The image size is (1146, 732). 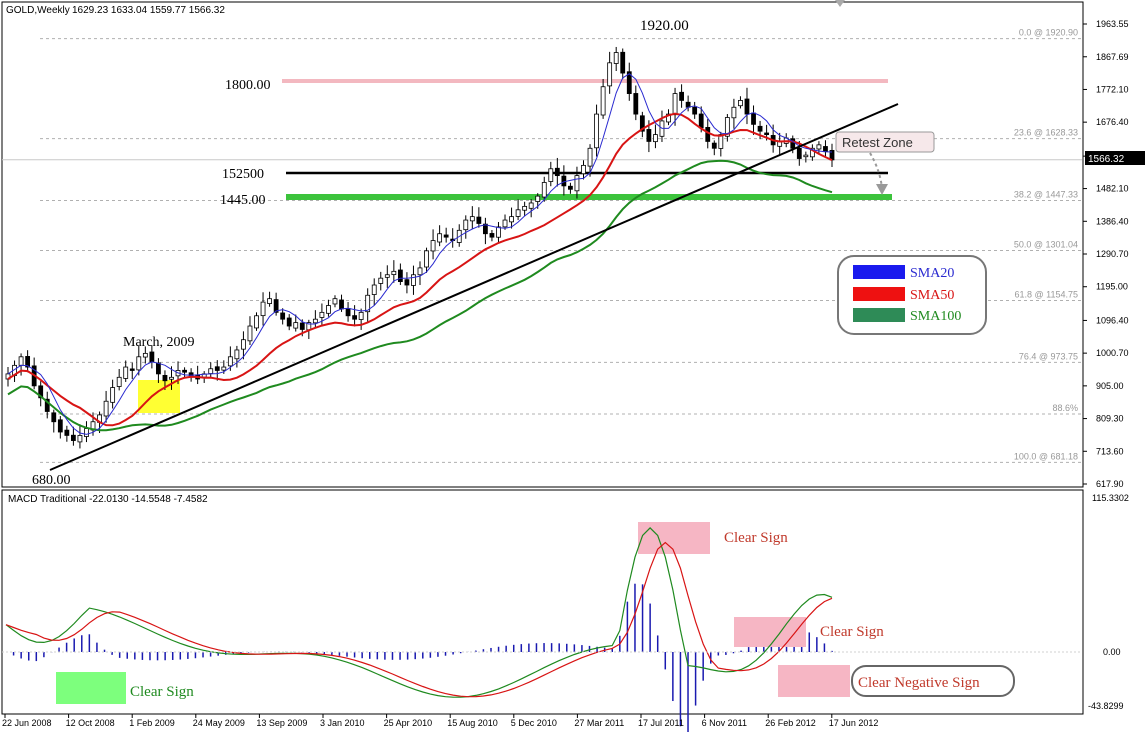 I want to click on legend-label-sma100: SMA100, so click(x=935, y=316).